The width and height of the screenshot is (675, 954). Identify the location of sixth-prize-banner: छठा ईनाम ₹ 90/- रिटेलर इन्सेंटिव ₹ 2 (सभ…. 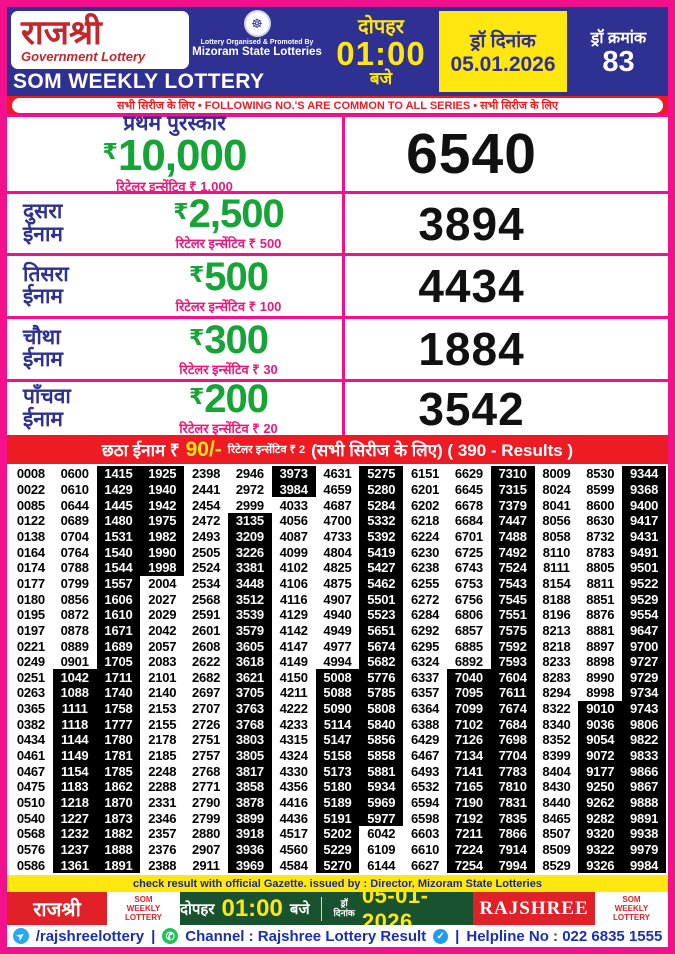
(337, 449).